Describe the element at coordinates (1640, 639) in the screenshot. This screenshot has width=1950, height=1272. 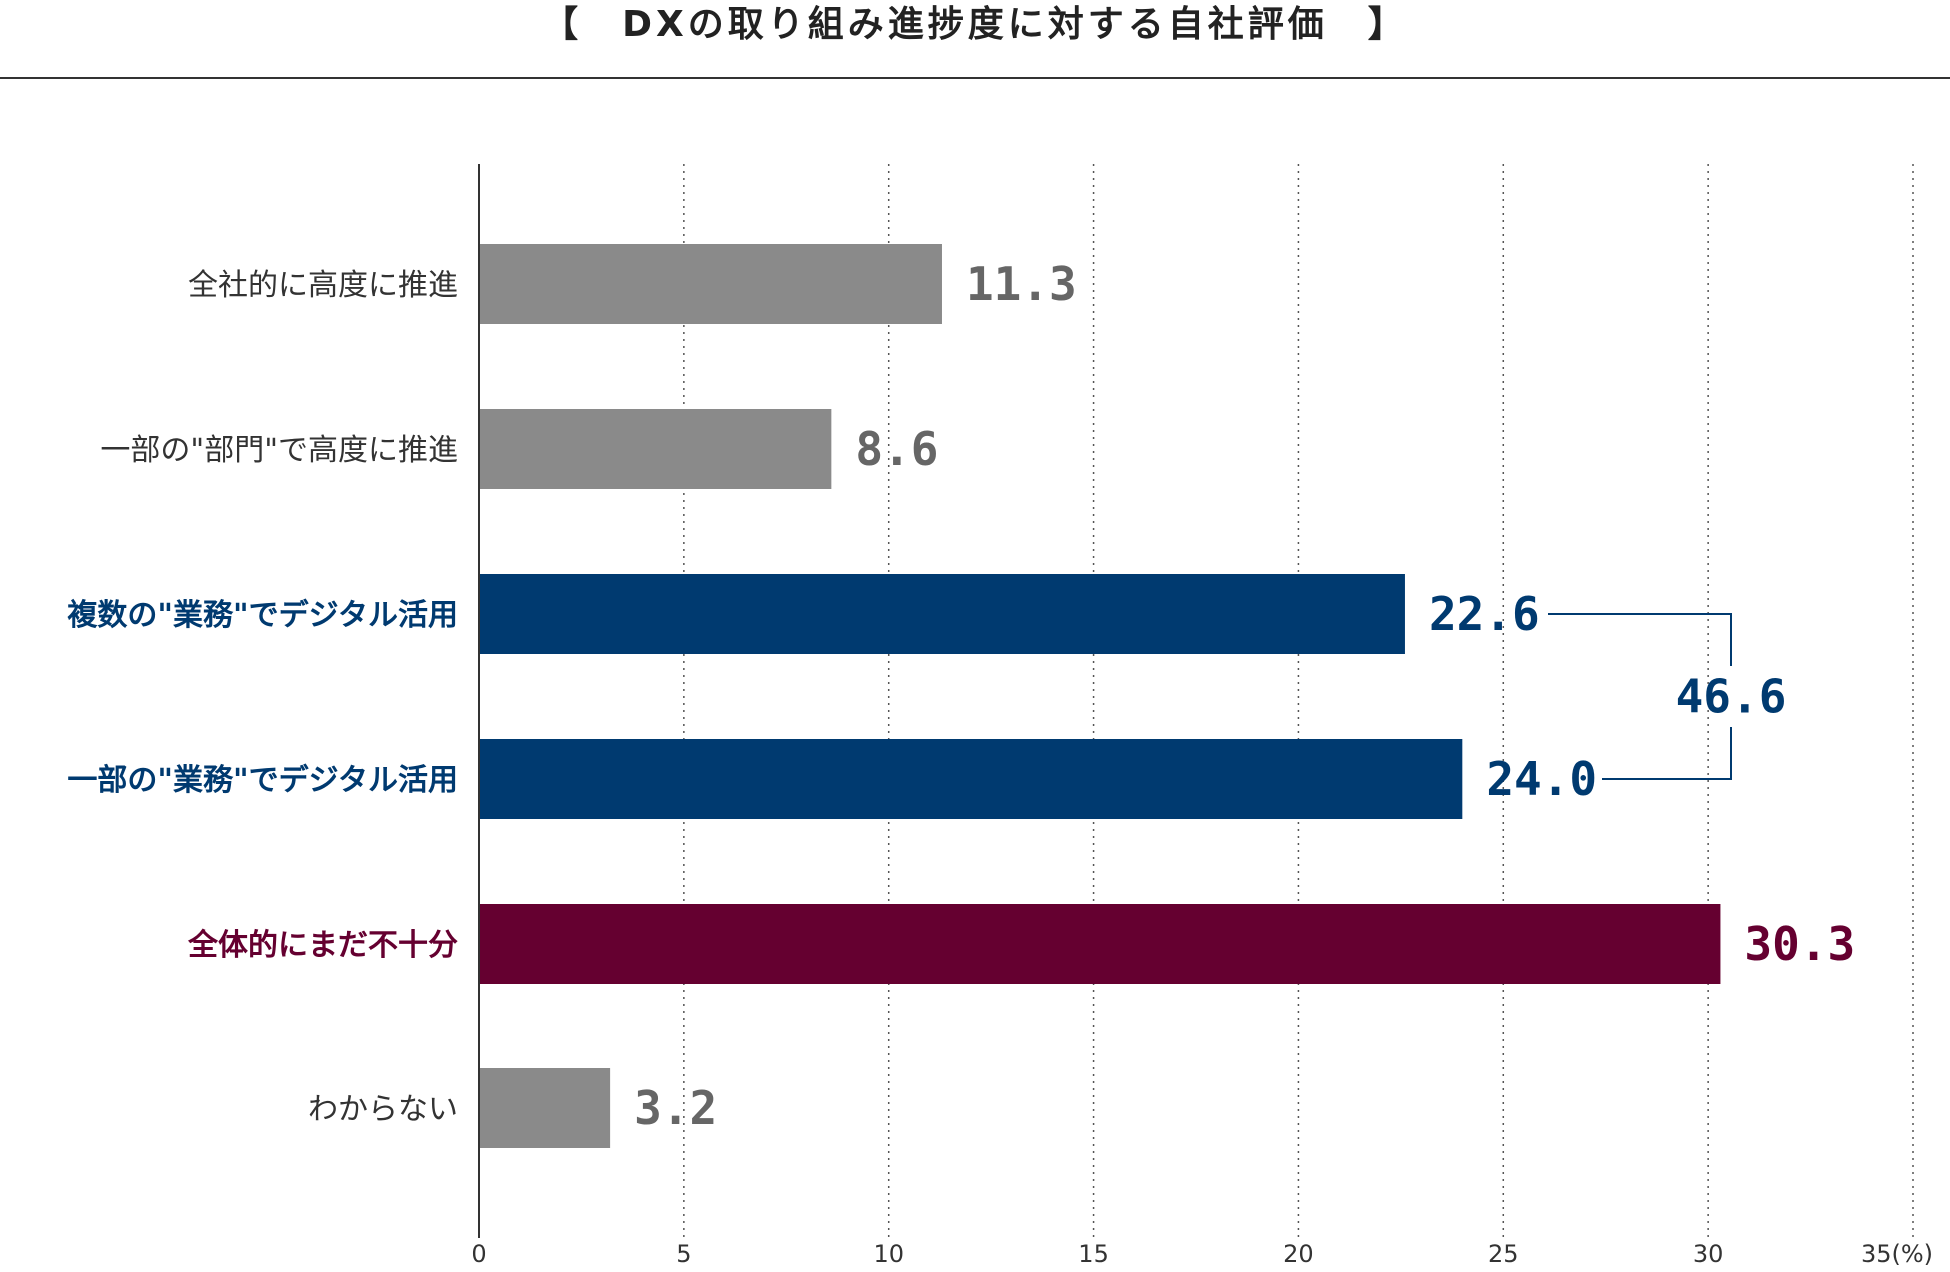
I see `bracket-upper` at that location.